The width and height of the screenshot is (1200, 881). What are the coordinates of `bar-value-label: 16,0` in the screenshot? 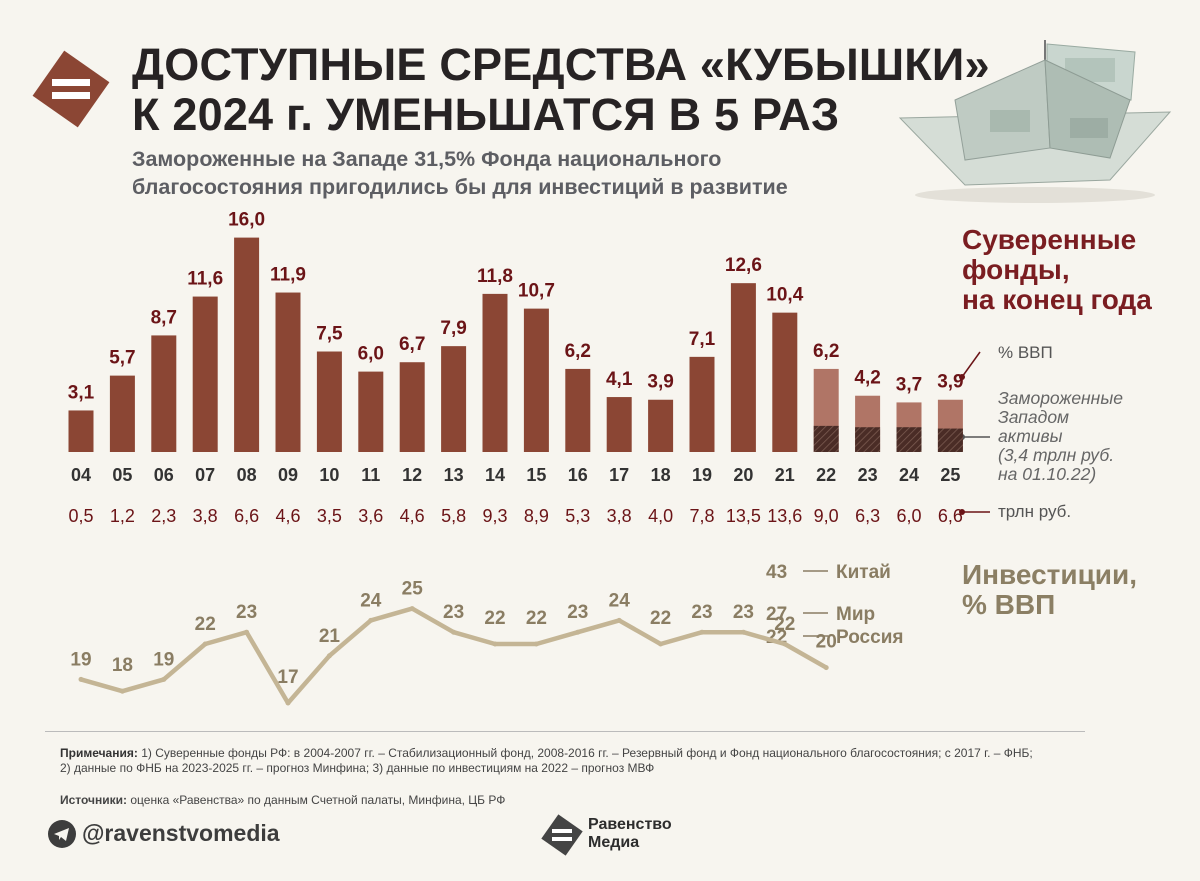 It's located at (246, 220).